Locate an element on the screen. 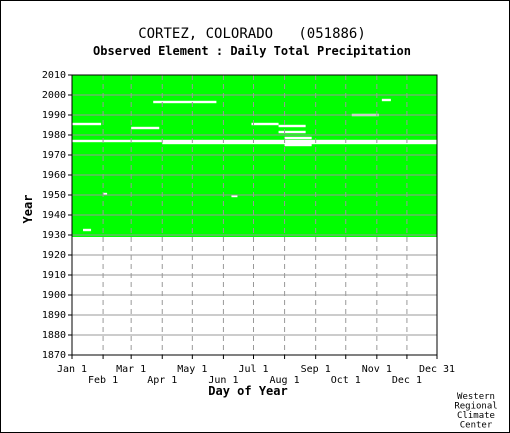 The height and width of the screenshot is (433, 510). x-axis-label: Day of Year is located at coordinates (247, 391).